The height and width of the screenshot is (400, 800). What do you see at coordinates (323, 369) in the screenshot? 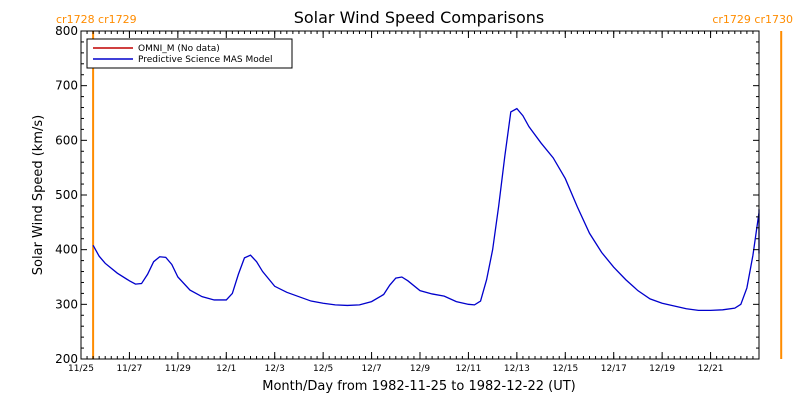
I see `x-tick-label: 12/5` at bounding box center [323, 369].